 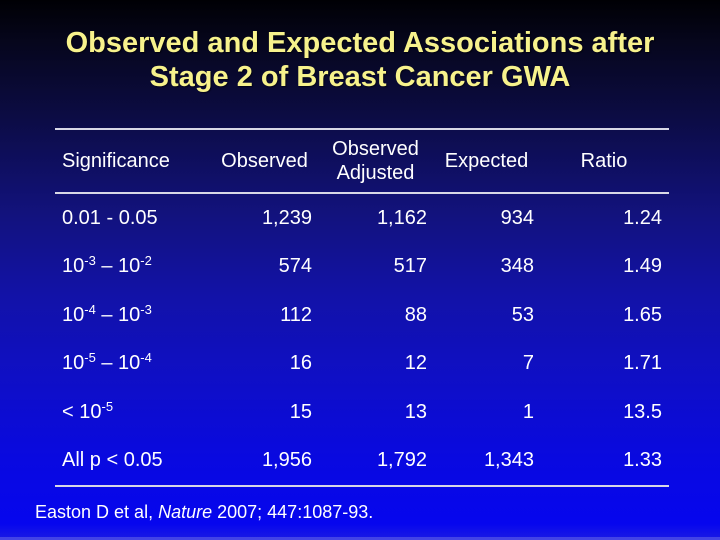 I want to click on slide-title-line1: Observed and Expected Associations after, so click(x=360, y=43).